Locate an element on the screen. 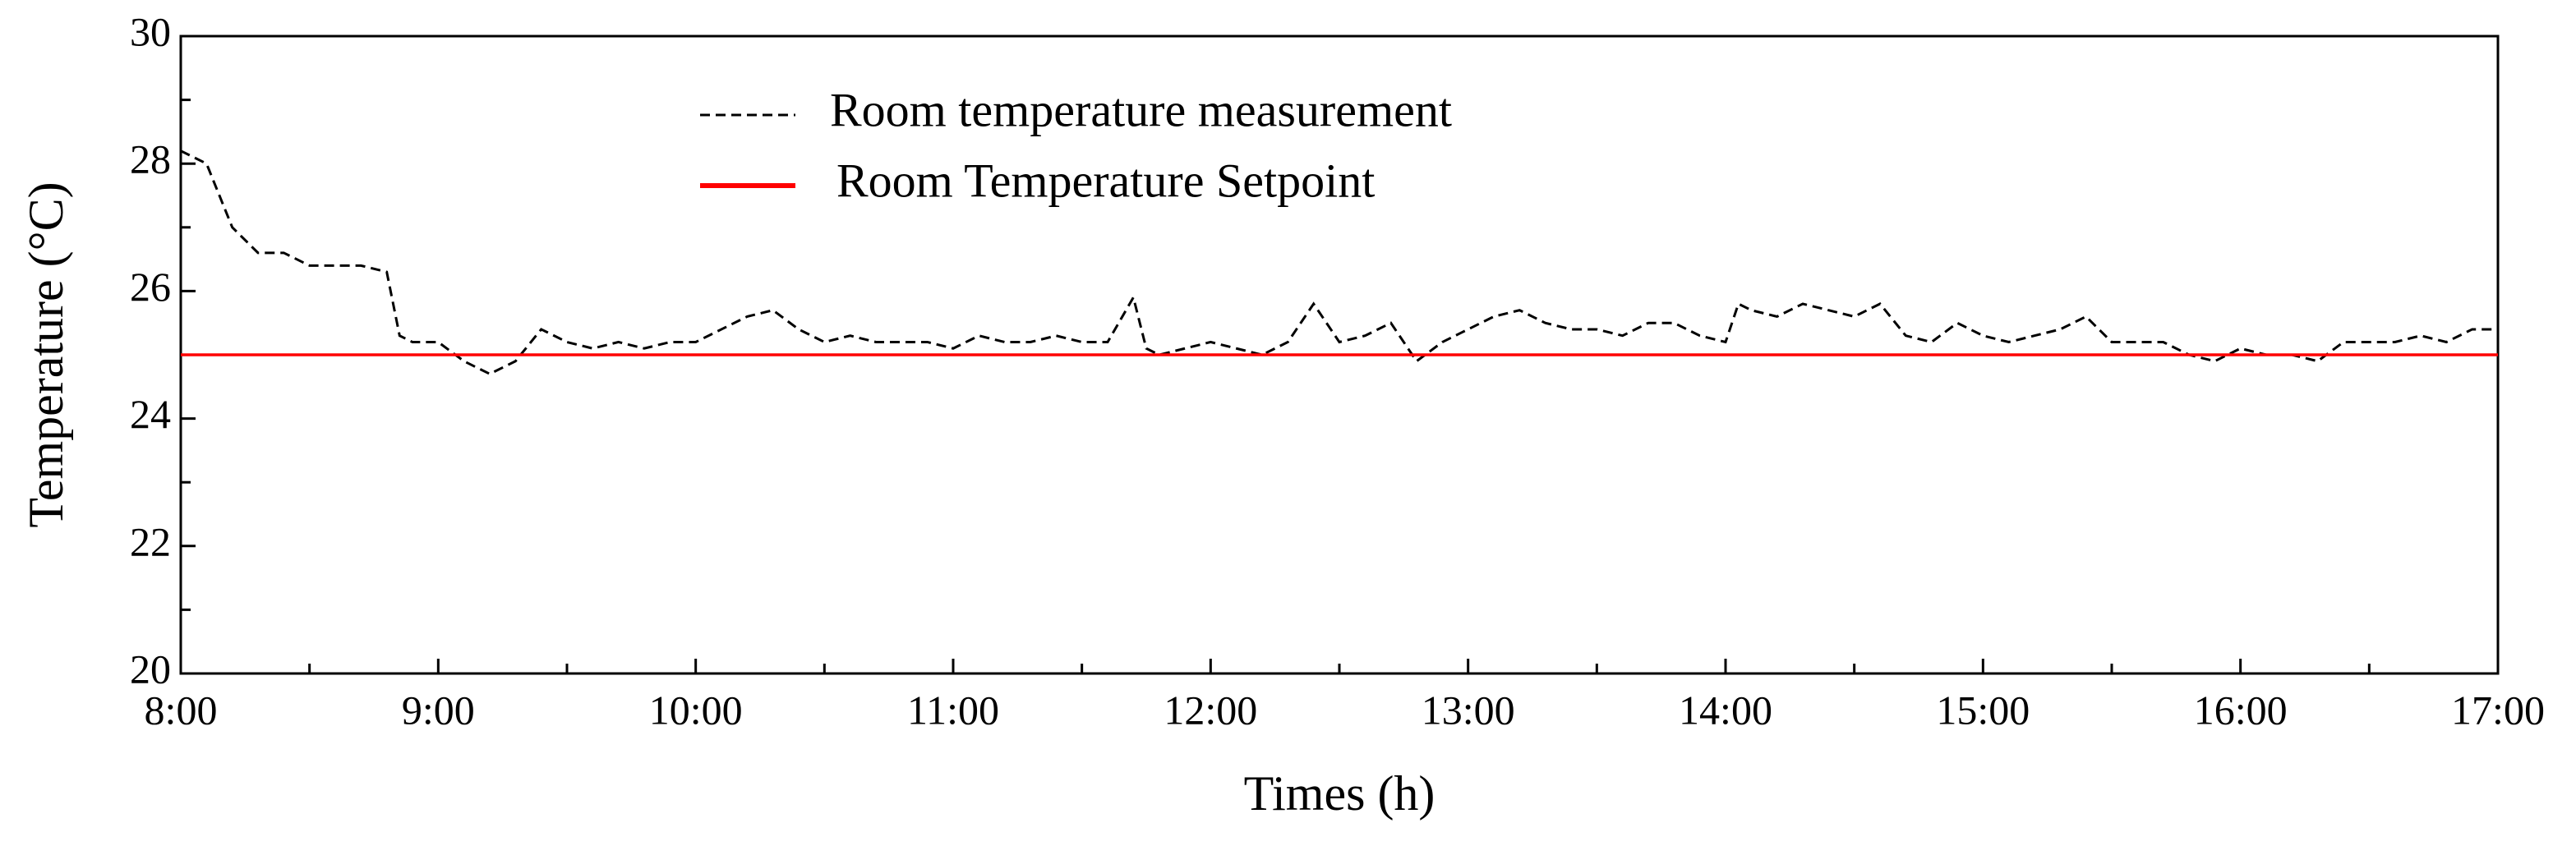 This screenshot has width=2576, height=855. x-tick-label: 9:00 is located at coordinates (438, 710).